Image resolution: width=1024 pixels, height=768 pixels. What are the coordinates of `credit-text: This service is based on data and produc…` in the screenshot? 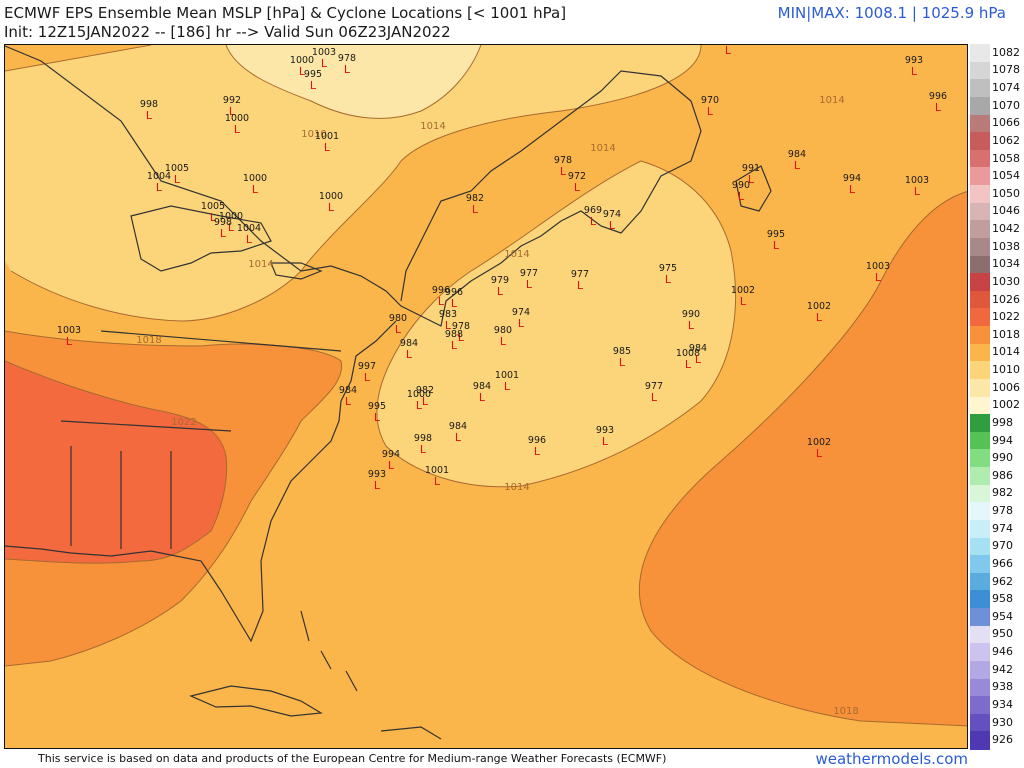 It's located at (352, 758).